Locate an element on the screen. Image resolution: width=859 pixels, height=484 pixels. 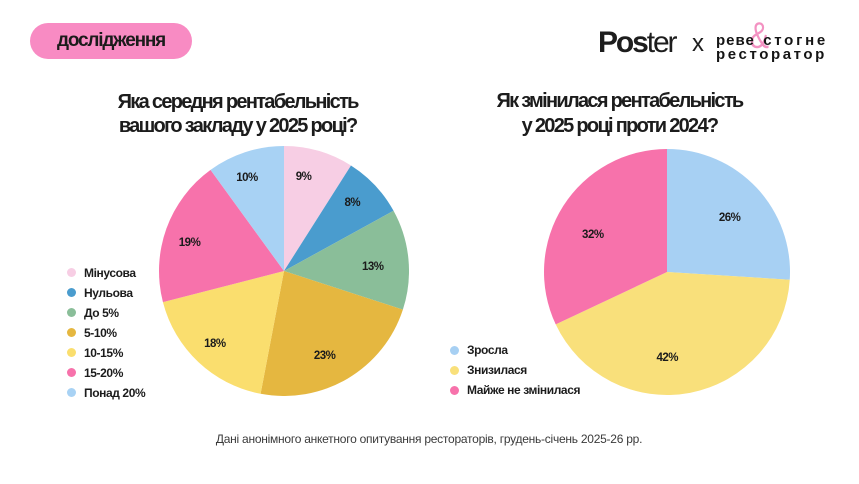
poster-logo: Poster is located at coordinates (638, 42).